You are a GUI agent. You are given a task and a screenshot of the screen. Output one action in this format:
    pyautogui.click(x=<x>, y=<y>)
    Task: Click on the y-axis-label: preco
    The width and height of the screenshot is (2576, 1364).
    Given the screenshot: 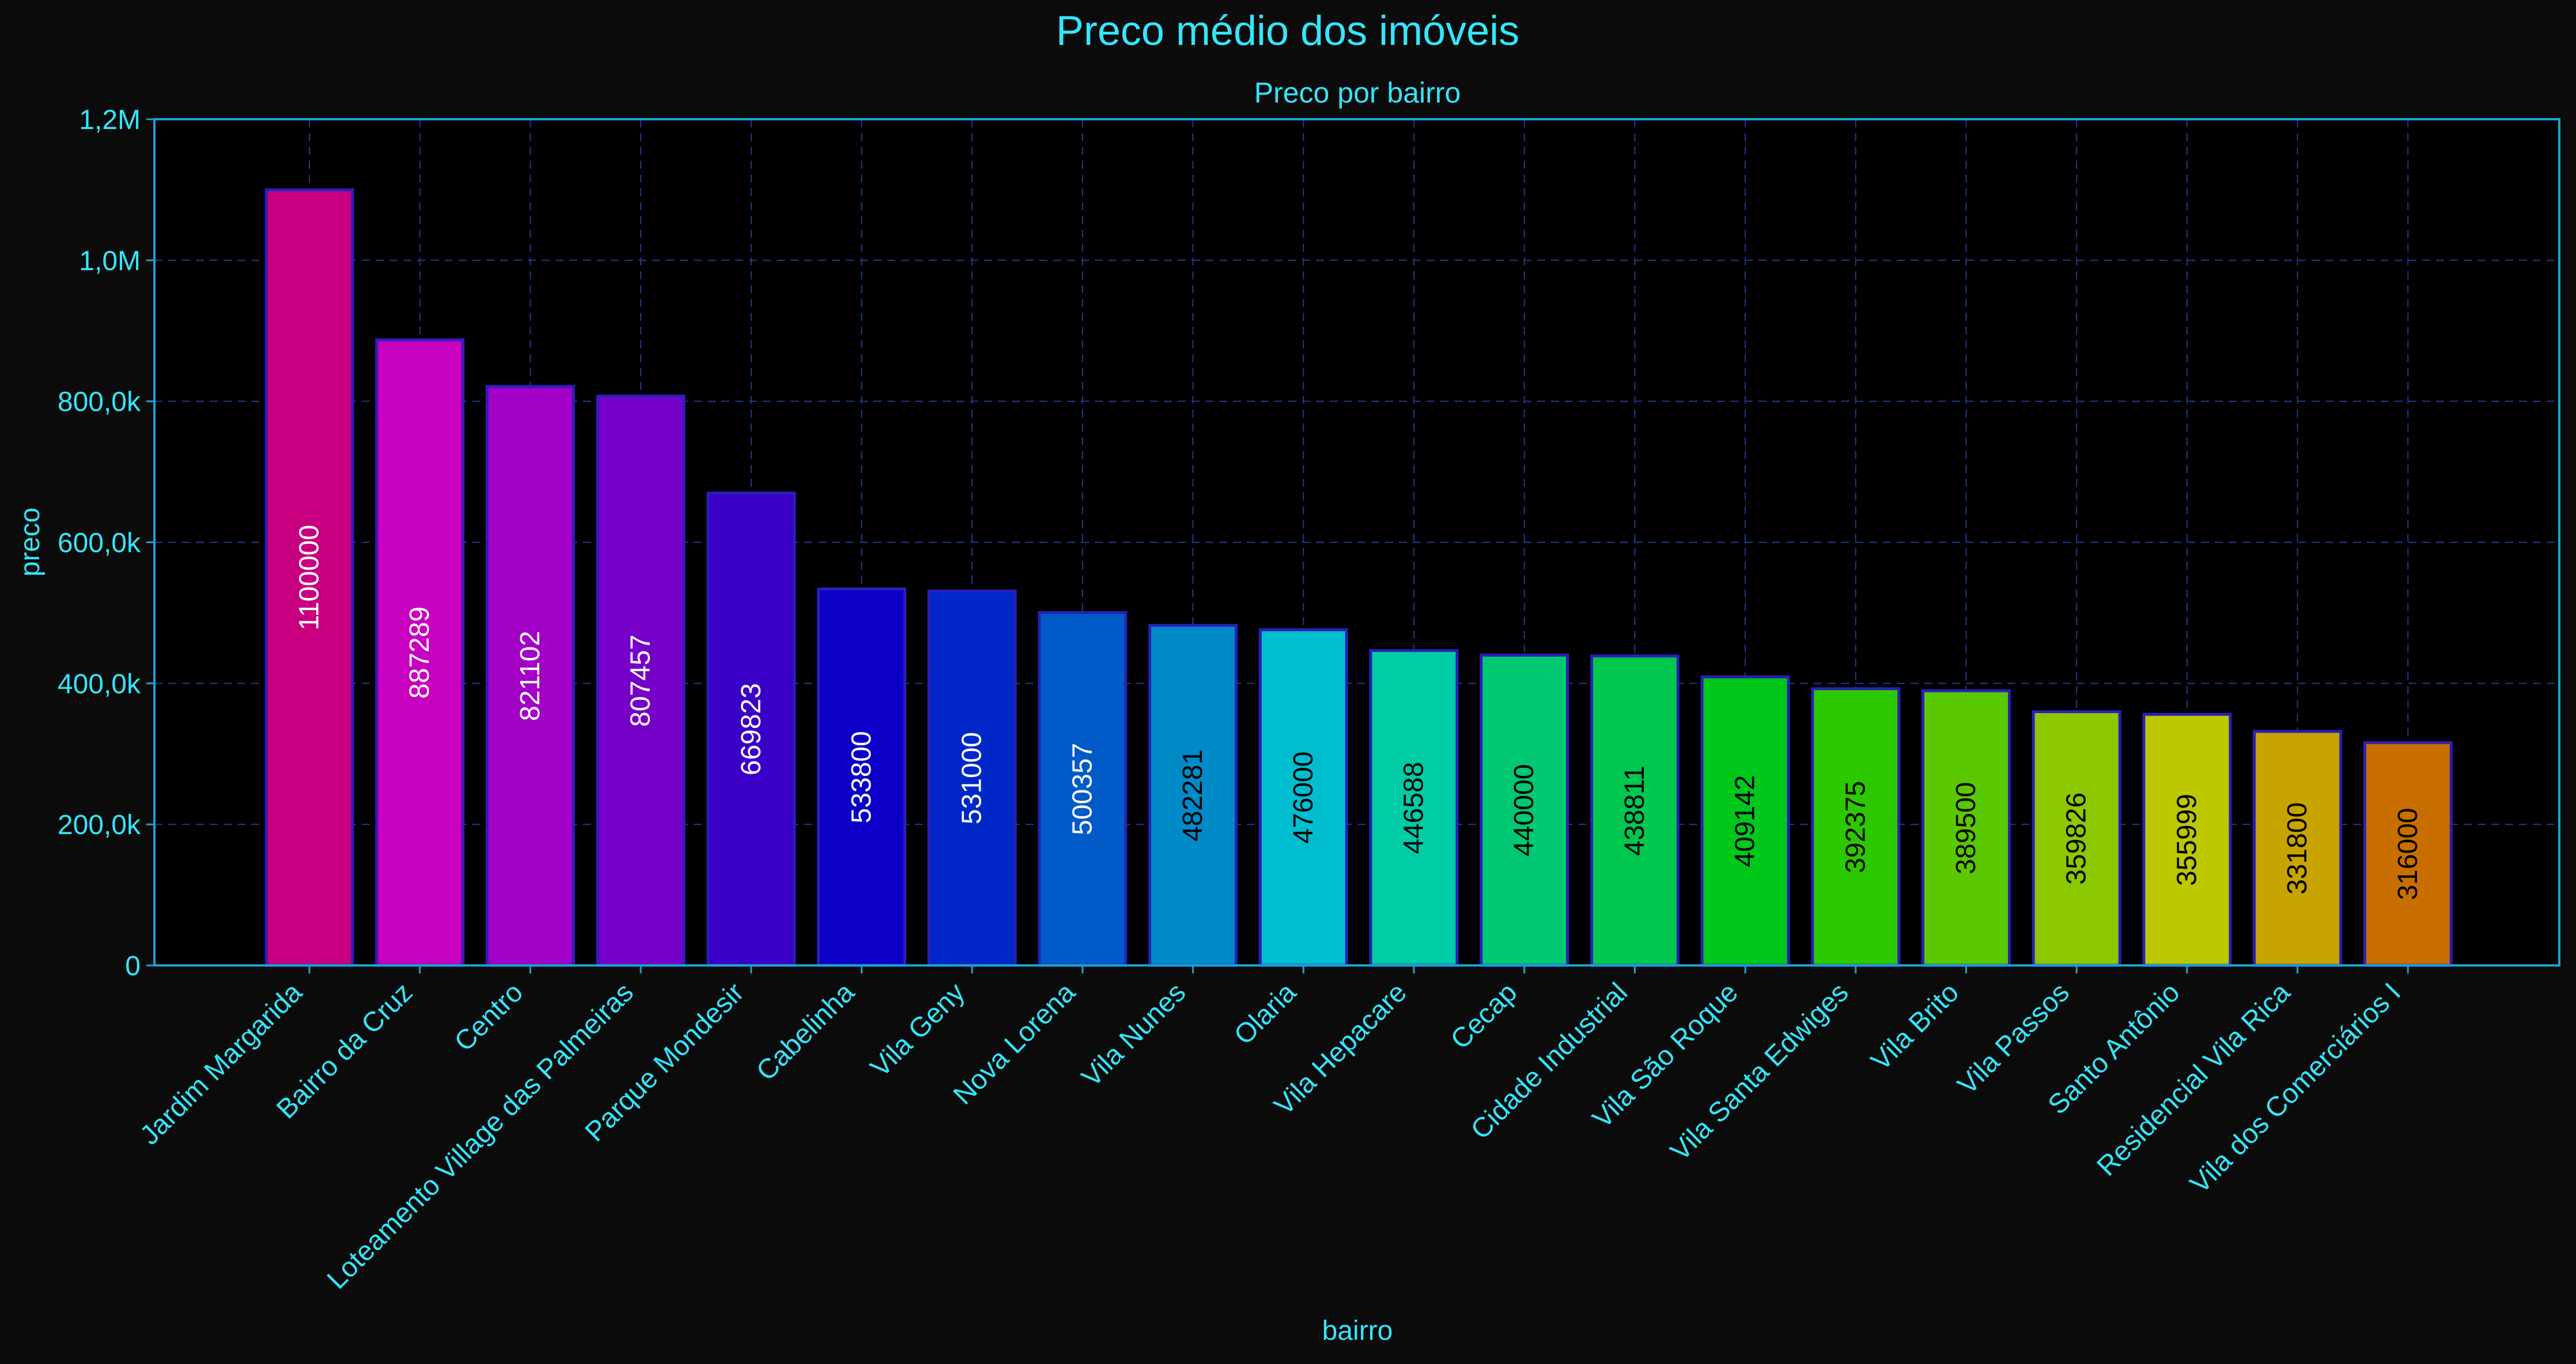 What is the action you would take?
    pyautogui.click(x=30, y=542)
    